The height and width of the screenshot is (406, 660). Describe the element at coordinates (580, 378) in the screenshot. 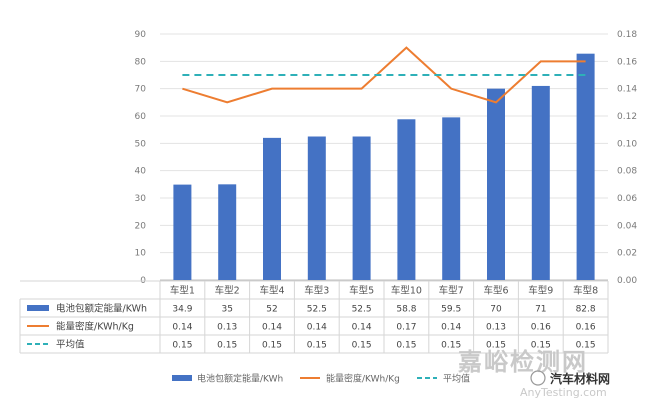

I see `watermark-source-text: 汽车材料网` at that location.